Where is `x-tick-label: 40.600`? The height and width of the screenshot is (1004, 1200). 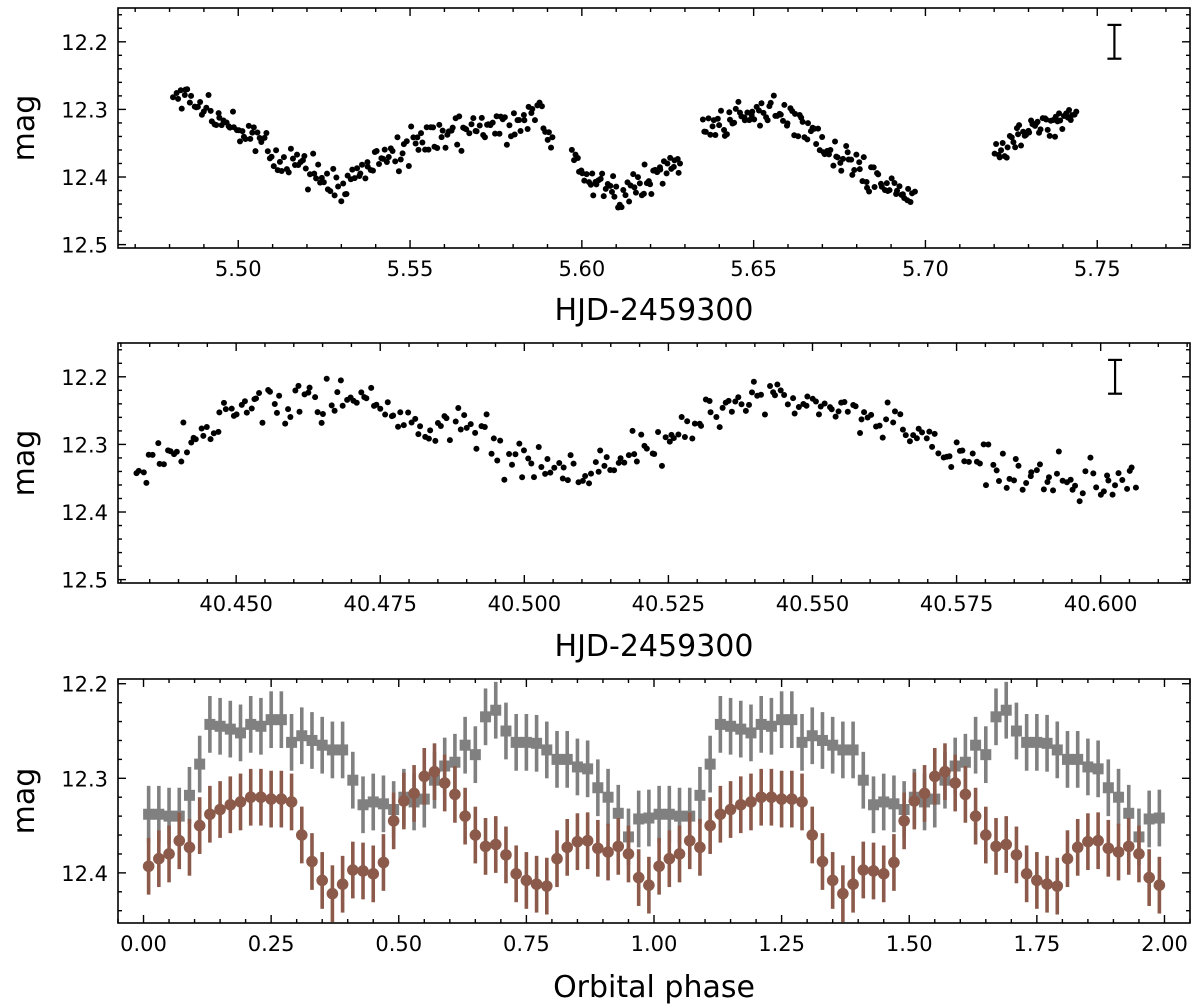 x-tick-label: 40.600 is located at coordinates (1100, 604).